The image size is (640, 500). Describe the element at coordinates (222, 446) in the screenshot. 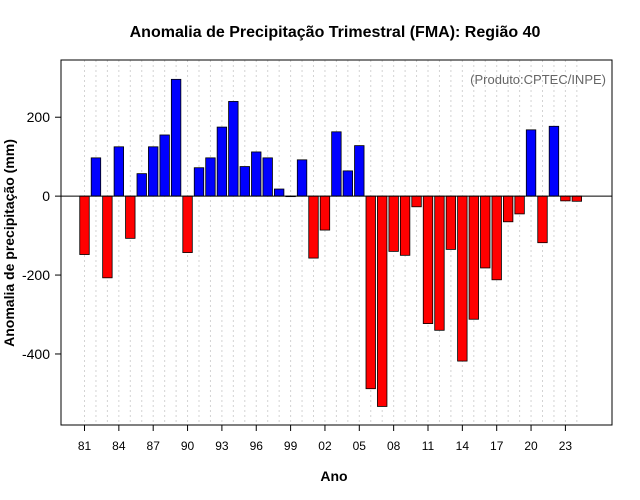

I see `x-tick-label: 93` at that location.